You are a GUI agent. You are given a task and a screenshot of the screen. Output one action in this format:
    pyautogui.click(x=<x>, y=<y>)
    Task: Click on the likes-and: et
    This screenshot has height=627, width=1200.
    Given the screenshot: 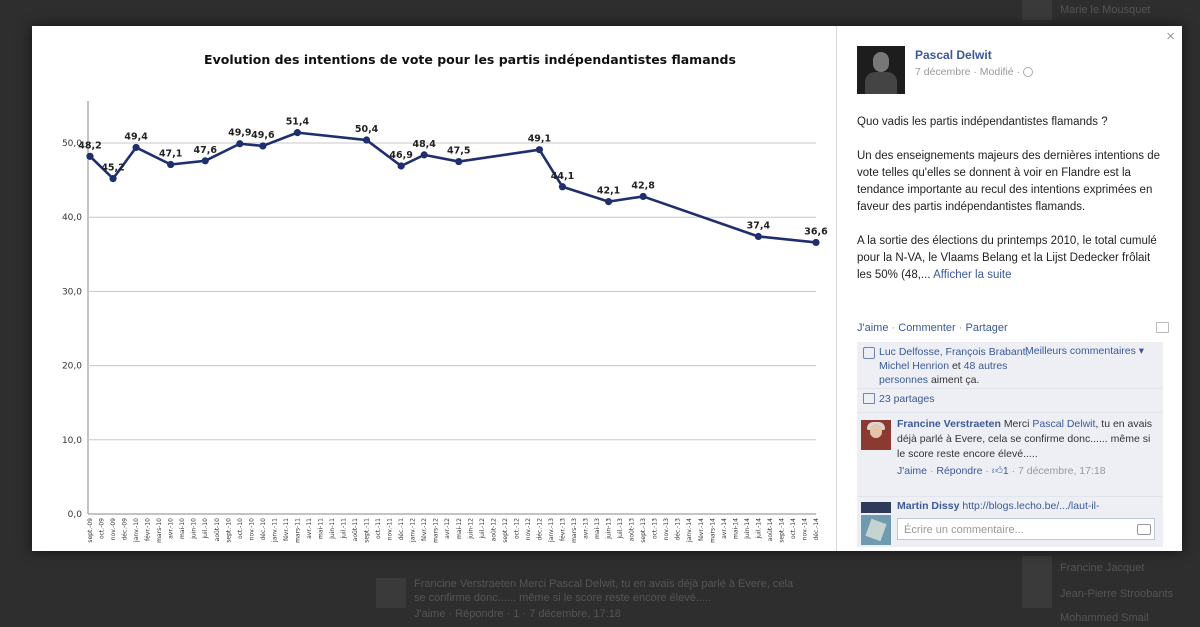 What is the action you would take?
    pyautogui.click(x=956, y=366)
    